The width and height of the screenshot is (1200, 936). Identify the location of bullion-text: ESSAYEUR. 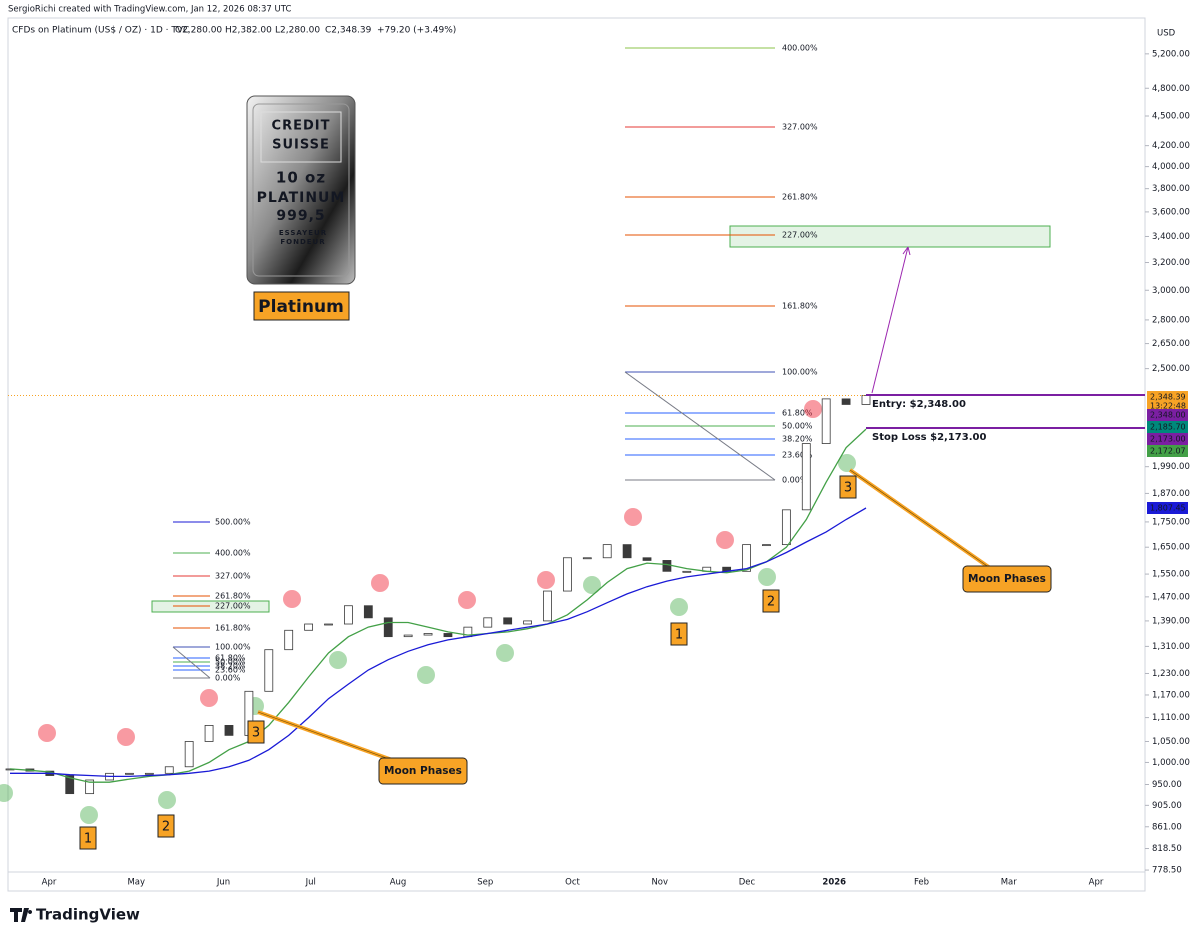
(303, 233).